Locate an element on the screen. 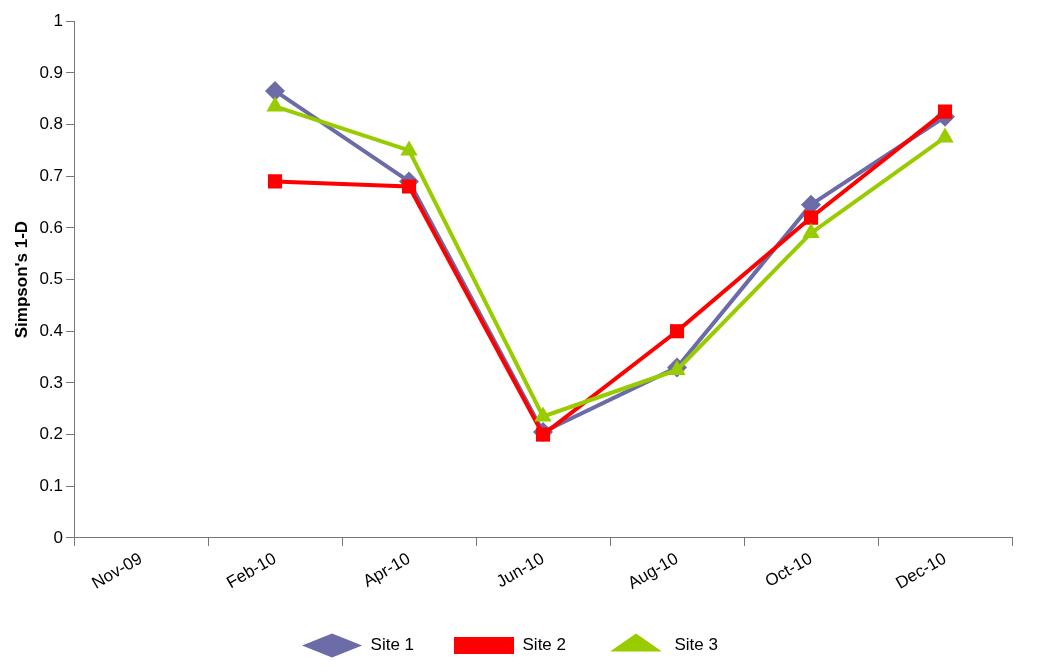 Image resolution: width=1050 pixels, height=672 pixels. y-tick-label: 0.2 is located at coordinates (51, 434).